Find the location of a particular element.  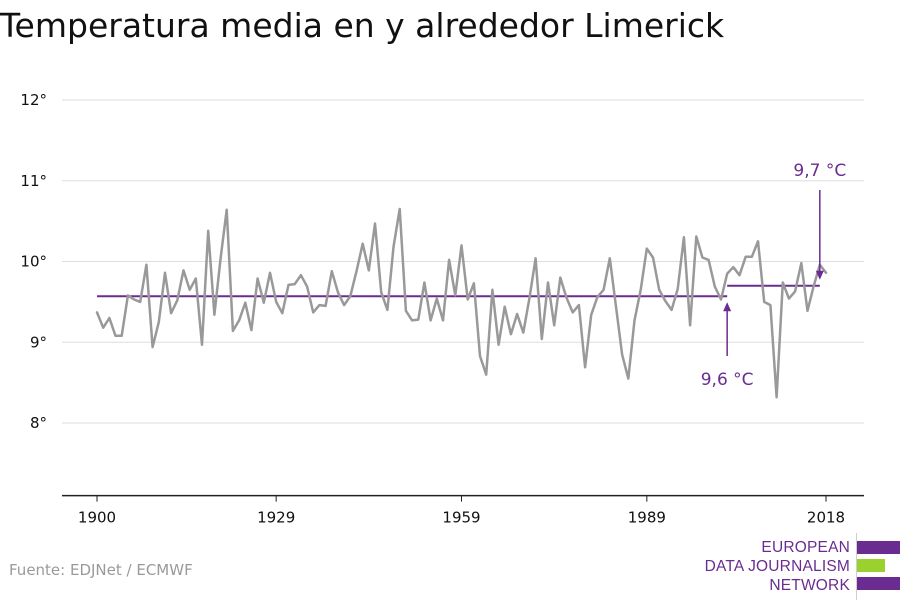

annotation-label: 9,6 °C is located at coordinates (727, 380).